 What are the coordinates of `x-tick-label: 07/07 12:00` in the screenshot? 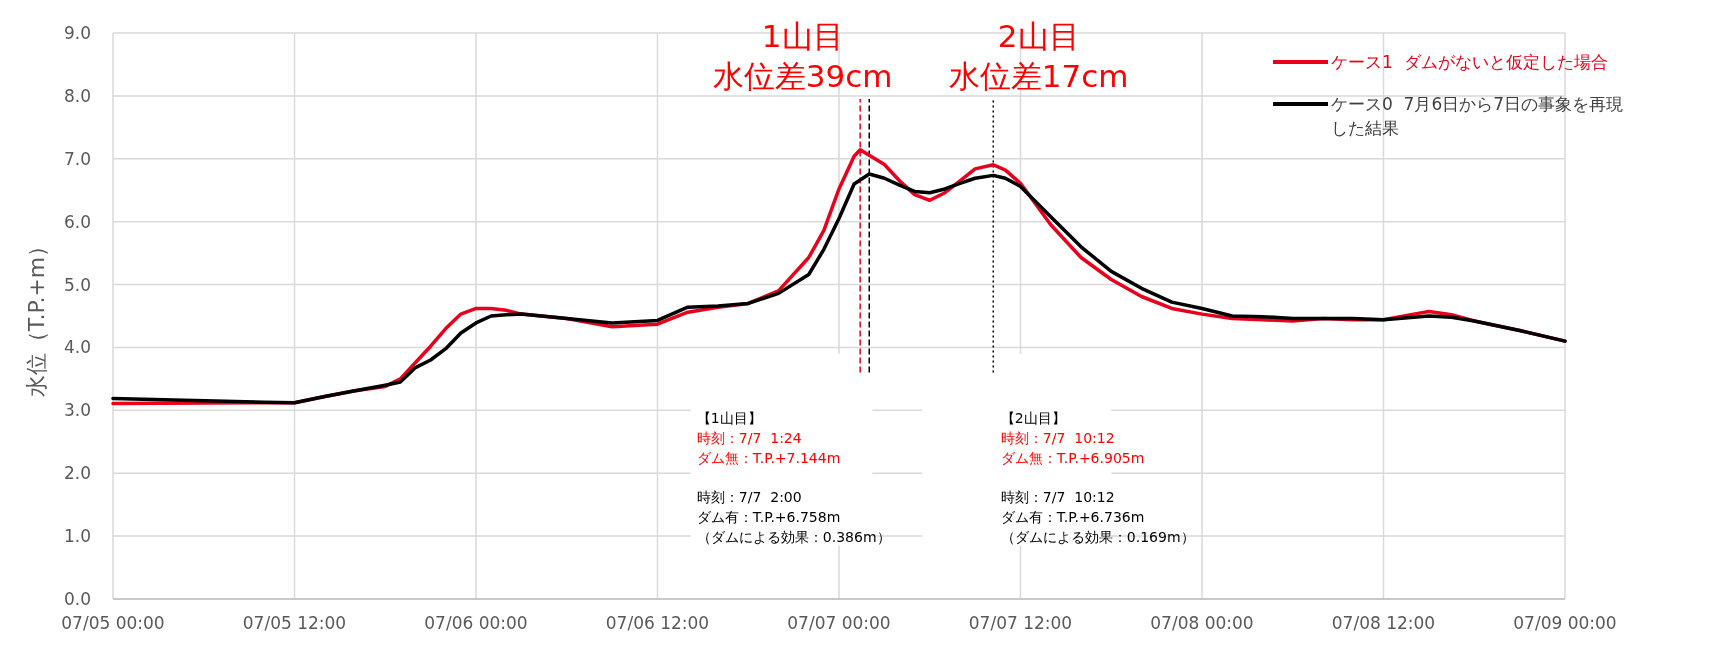 It's located at (1020, 623).